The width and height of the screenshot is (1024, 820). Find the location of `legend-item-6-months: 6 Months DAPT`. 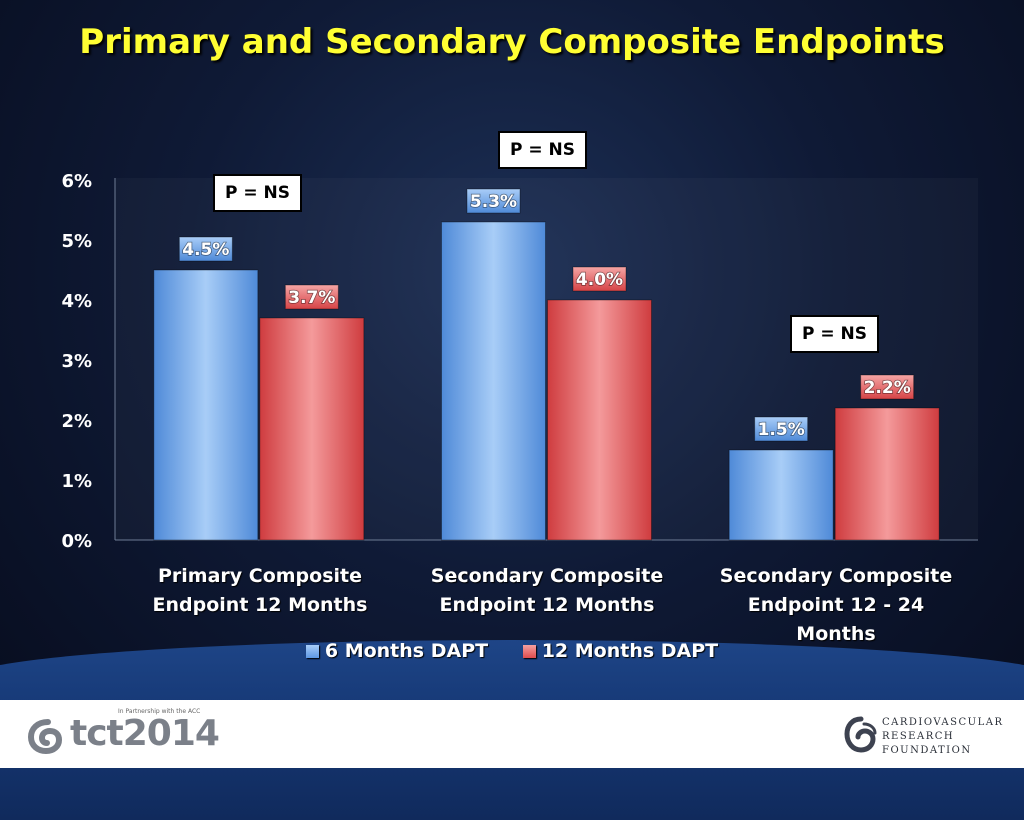

legend-item-6-months: 6 Months DAPT is located at coordinates (397, 651).